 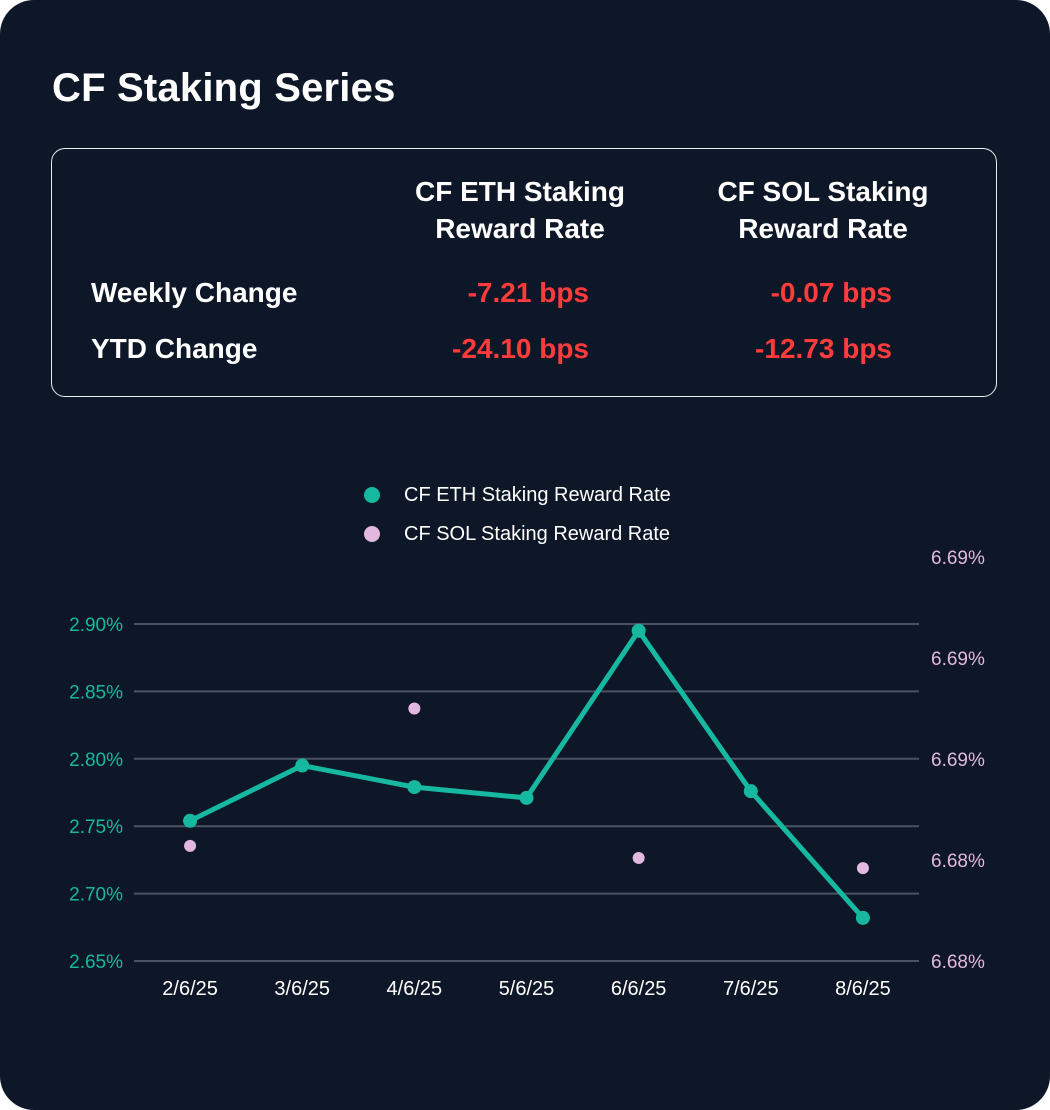 What do you see at coordinates (96, 692) in the screenshot?
I see `y-left-tick-label: 2.85%` at bounding box center [96, 692].